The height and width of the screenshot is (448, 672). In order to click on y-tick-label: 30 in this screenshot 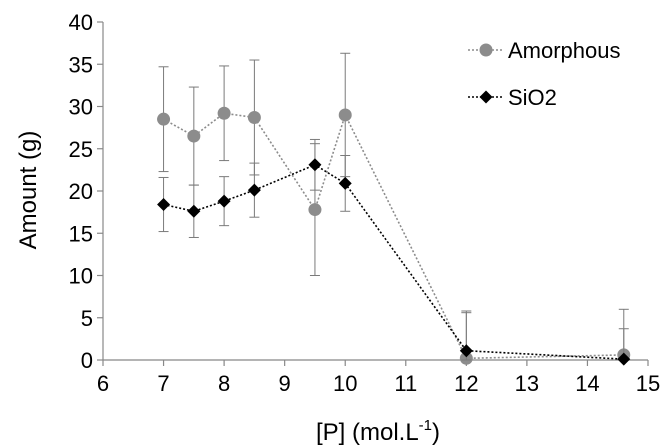, I will do `click(81, 107)`.